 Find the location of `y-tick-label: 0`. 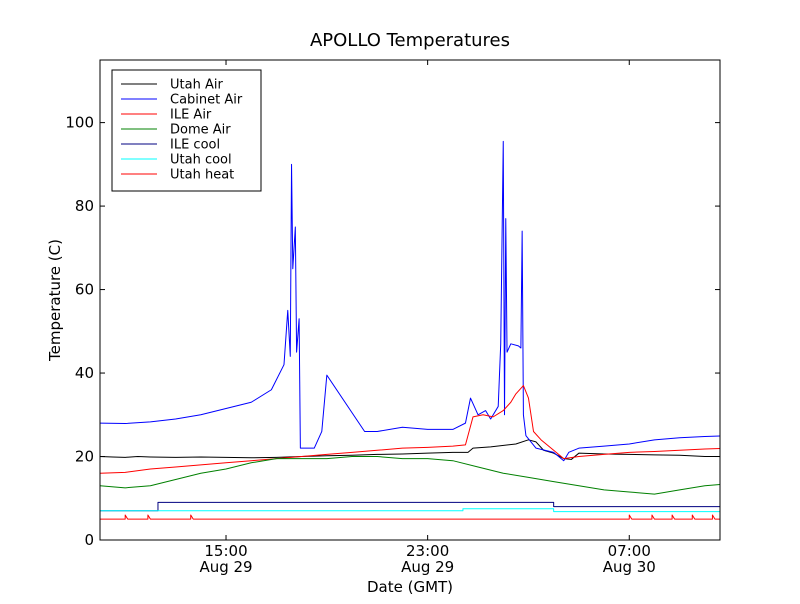

y-tick-label: 0 is located at coordinates (89, 540).